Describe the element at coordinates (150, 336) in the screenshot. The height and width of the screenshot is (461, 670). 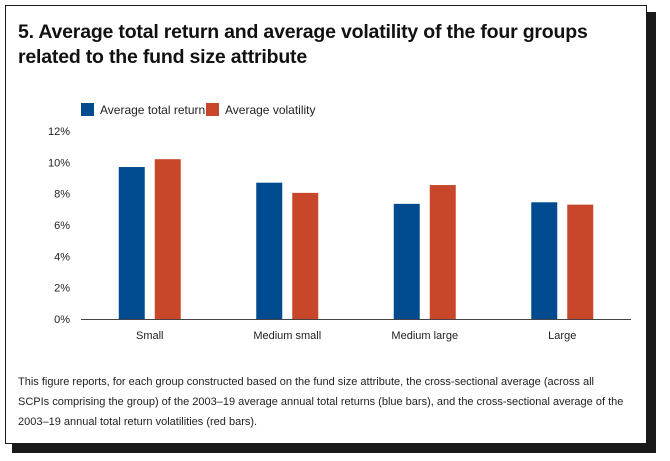
I see `x-category-label-0: Small` at that location.